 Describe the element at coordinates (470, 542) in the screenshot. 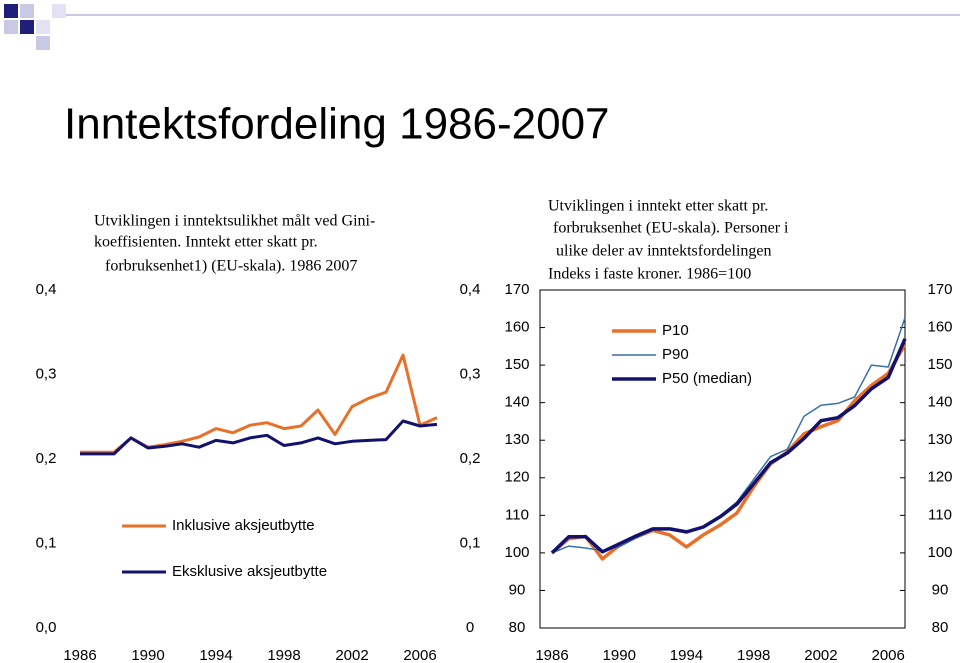

I see `y2-tick-label: 0,1` at that location.